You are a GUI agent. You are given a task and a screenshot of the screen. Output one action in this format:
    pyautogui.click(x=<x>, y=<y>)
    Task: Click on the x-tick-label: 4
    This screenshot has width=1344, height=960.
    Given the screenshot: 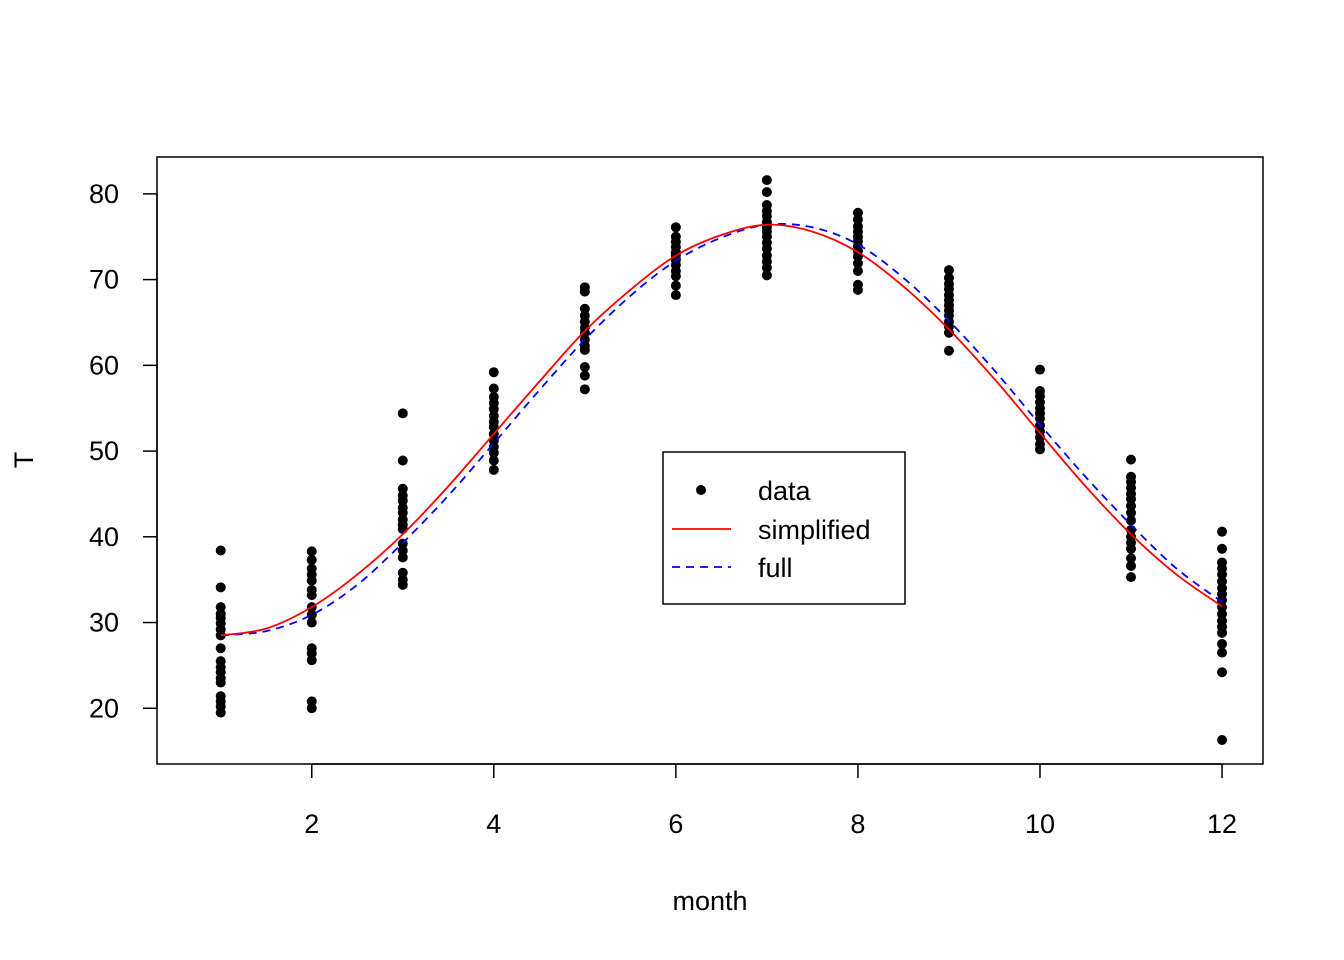 What is the action you would take?
    pyautogui.click(x=493, y=824)
    